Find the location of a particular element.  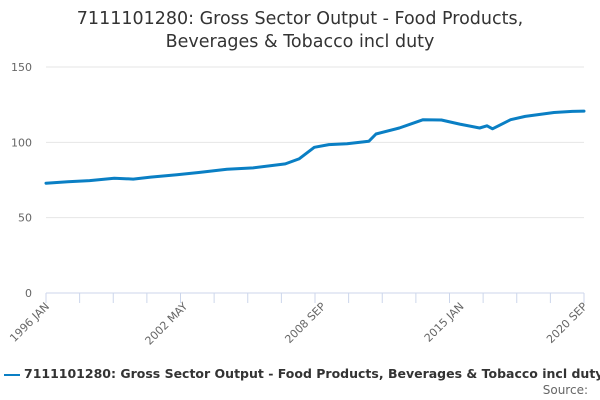

y-tick-label: 150 is located at coordinates (21, 67).